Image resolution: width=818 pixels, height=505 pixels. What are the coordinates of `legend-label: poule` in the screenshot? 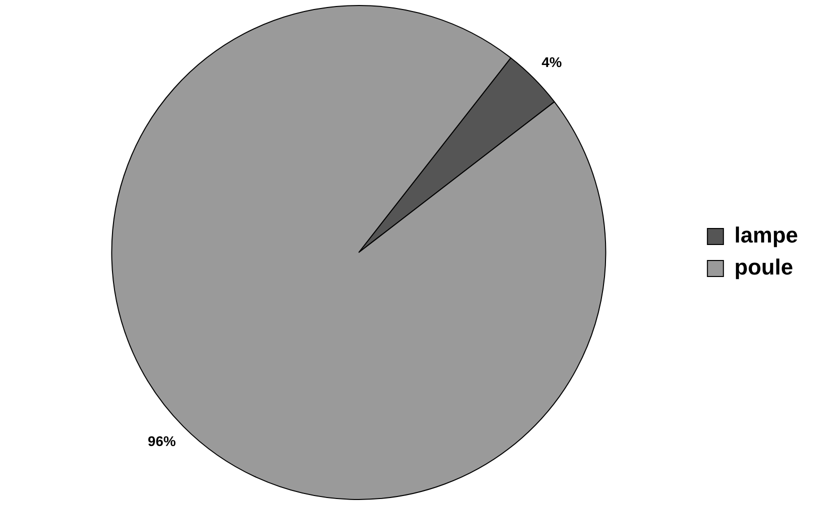 It's located at (764, 267).